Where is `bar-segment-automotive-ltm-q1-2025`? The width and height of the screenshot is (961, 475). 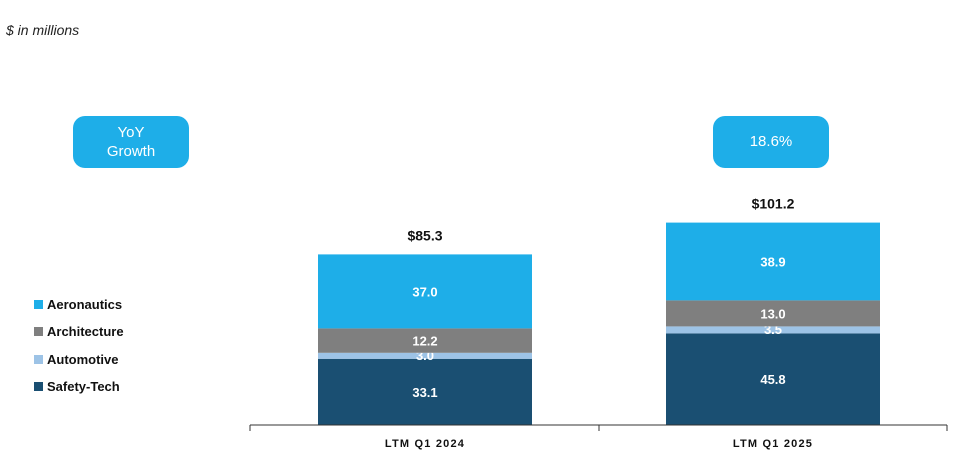
bar-segment-automotive-ltm-q1-2025 is located at coordinates (773, 330).